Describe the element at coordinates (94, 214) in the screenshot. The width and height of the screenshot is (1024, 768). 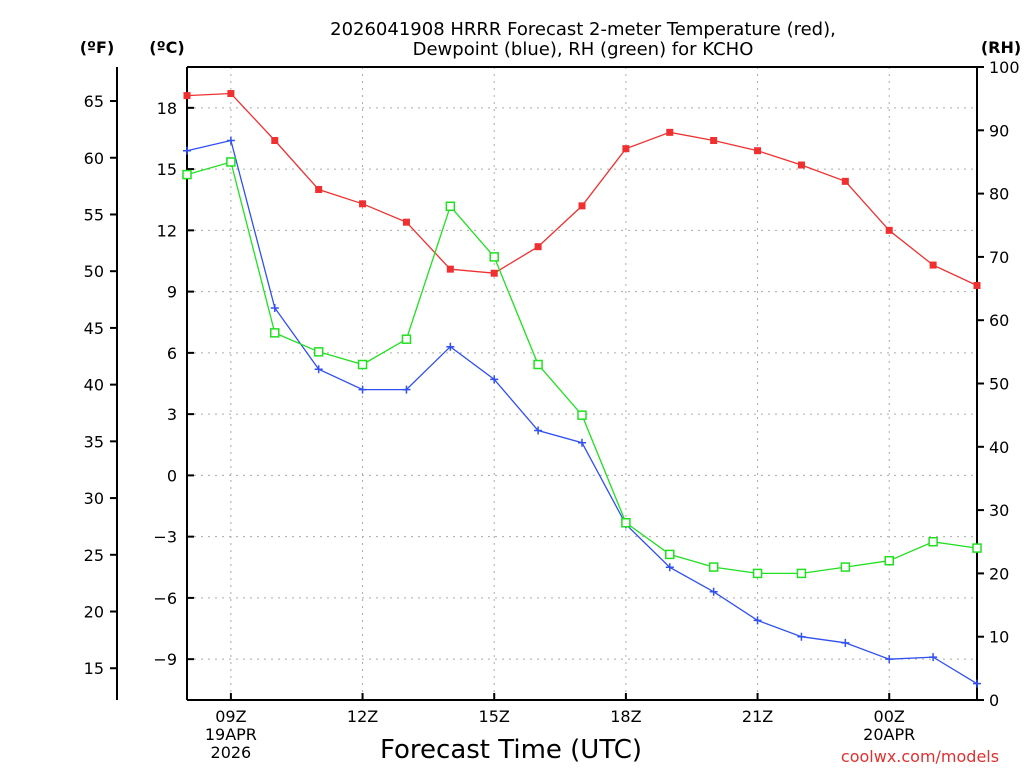
I see `fahrenheit-tick-label: 55` at that location.